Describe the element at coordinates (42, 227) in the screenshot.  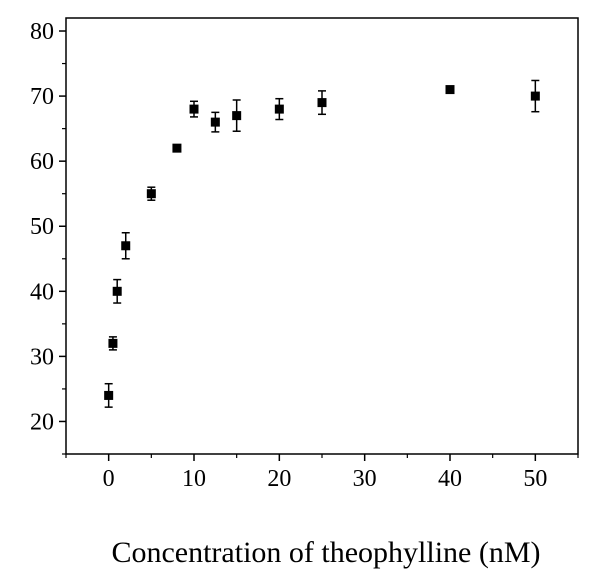
I see `y-tick-label: 50` at that location.